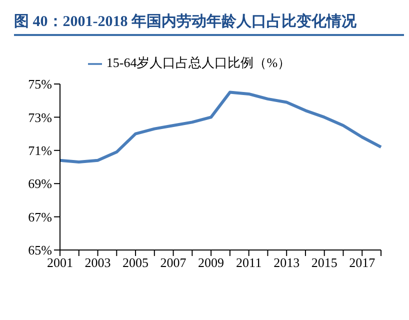 The image size is (409, 320). What do you see at coordinates (173, 262) in the screenshot?
I see `x-tick-label: 2007` at bounding box center [173, 262].